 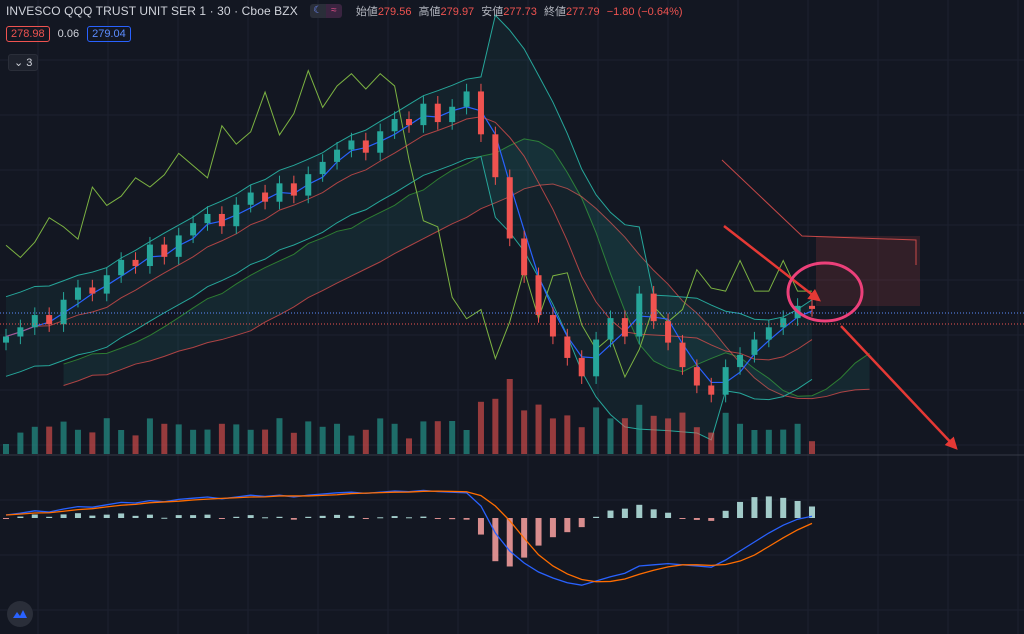 What do you see at coordinates (109, 34) in the screenshot?
I see `buy-price-button: 279.04` at bounding box center [109, 34].